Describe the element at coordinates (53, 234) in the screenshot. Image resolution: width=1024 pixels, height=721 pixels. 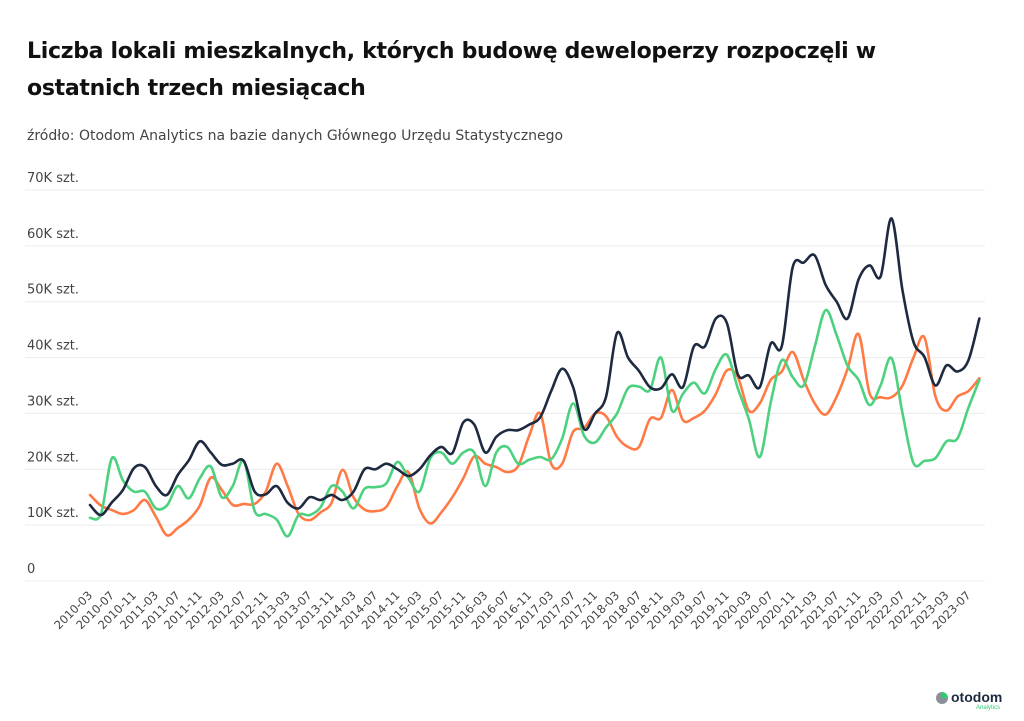
I see `y-tick-label: 60K szt.` at that location.